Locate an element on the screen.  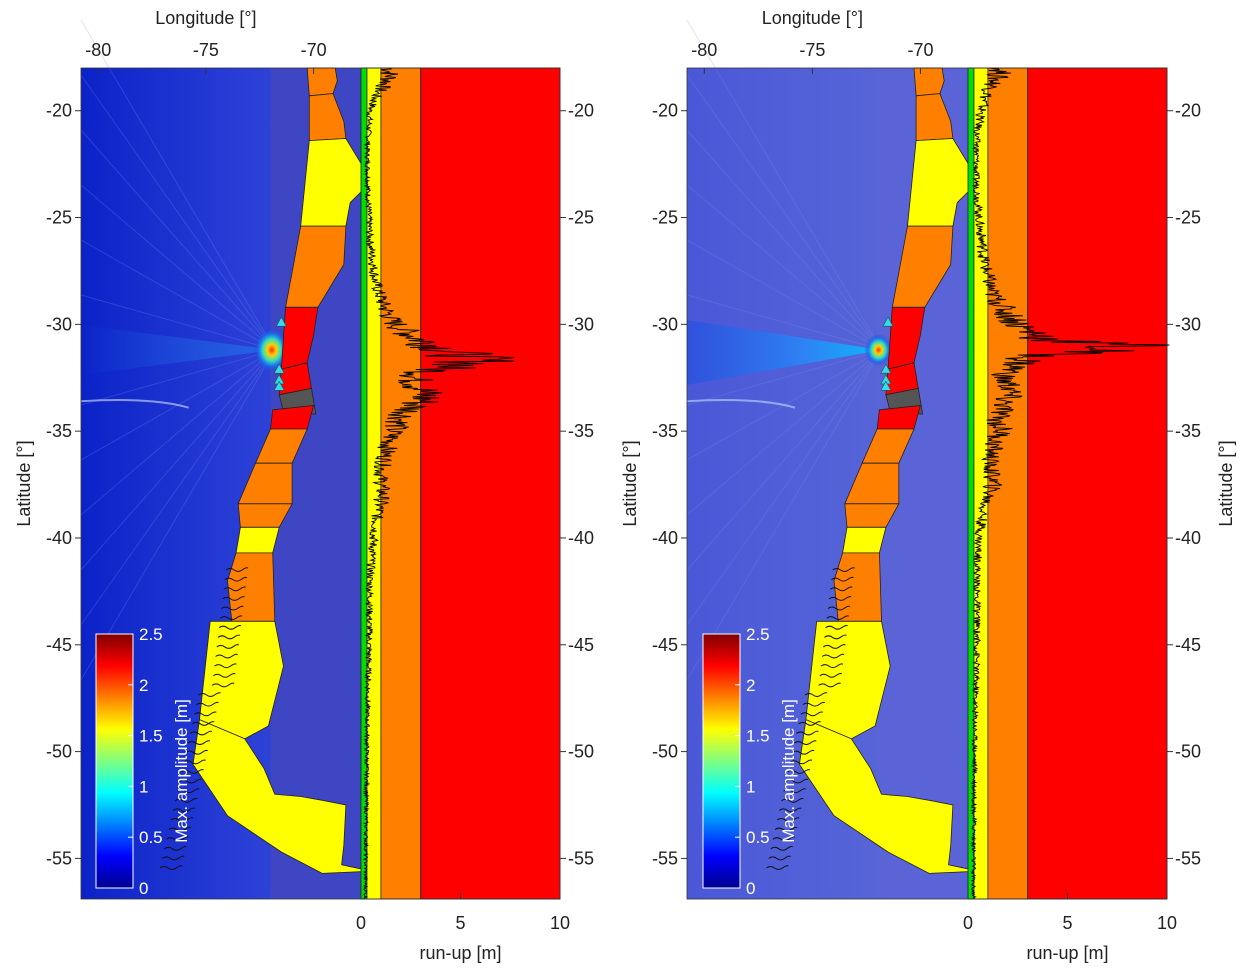
latitude-tick-label-left: -40 is located at coordinates (665, 538).